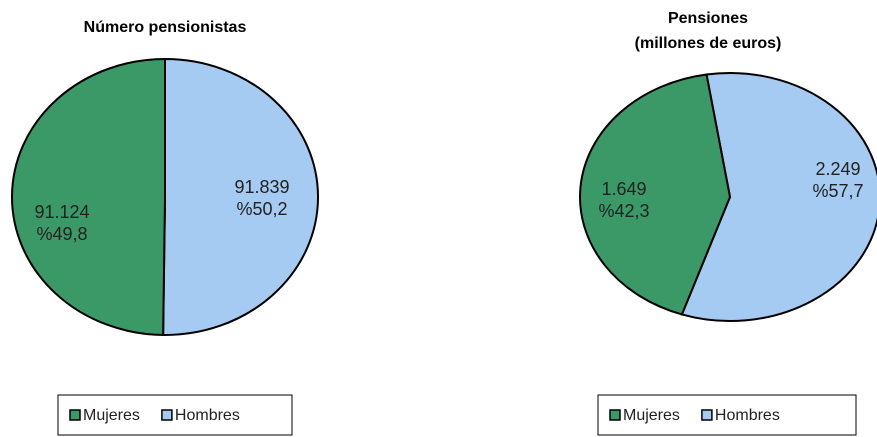 The width and height of the screenshot is (877, 437). I want to click on percent-label: %49,8, so click(61, 234).